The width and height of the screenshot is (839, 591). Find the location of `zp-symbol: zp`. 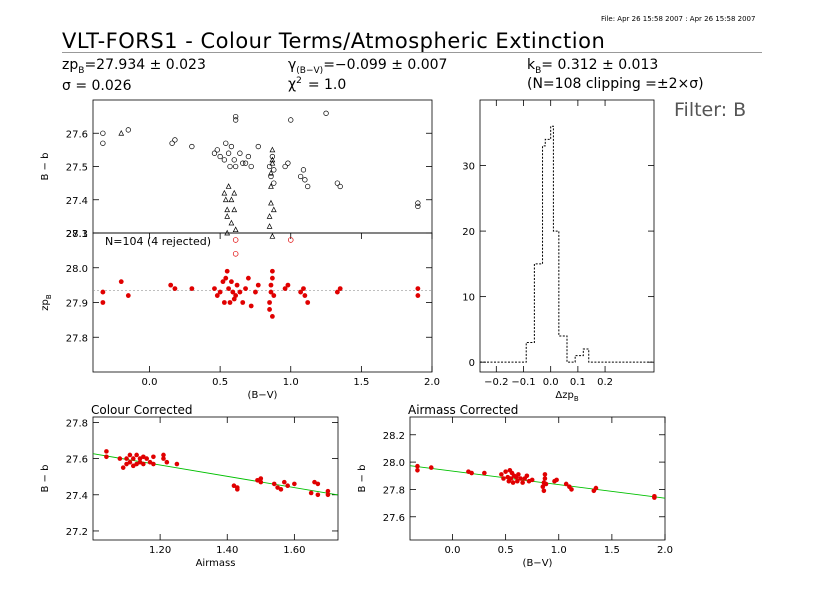

zp-symbol: zp is located at coordinates (70, 65).